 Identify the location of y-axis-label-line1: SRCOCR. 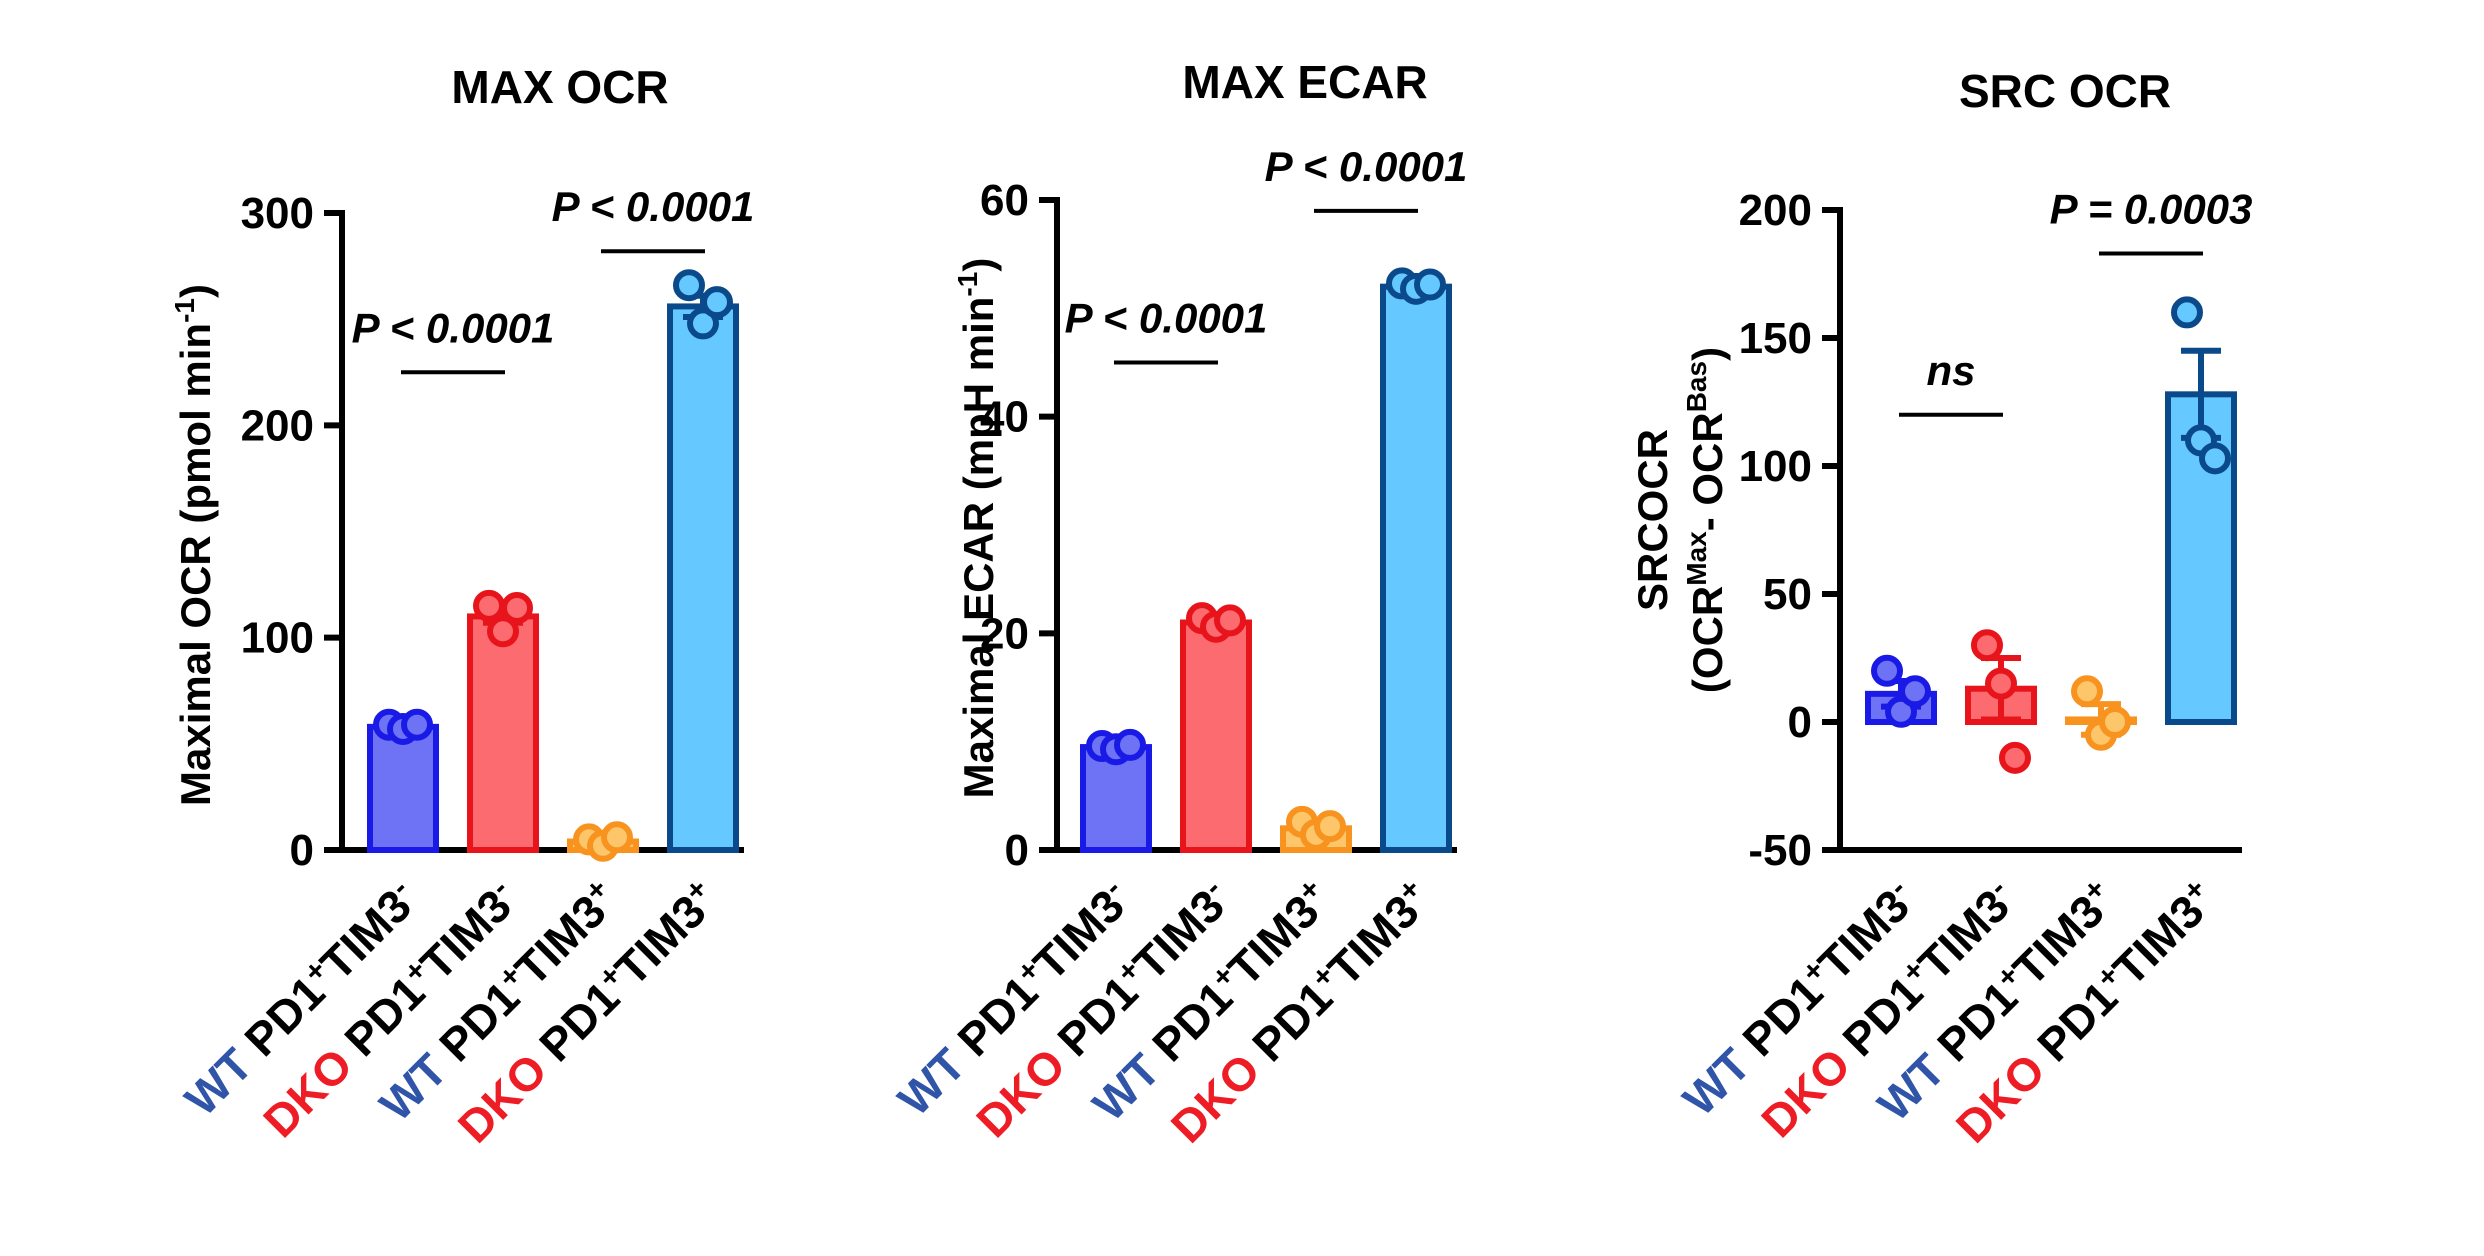
(1652, 520).